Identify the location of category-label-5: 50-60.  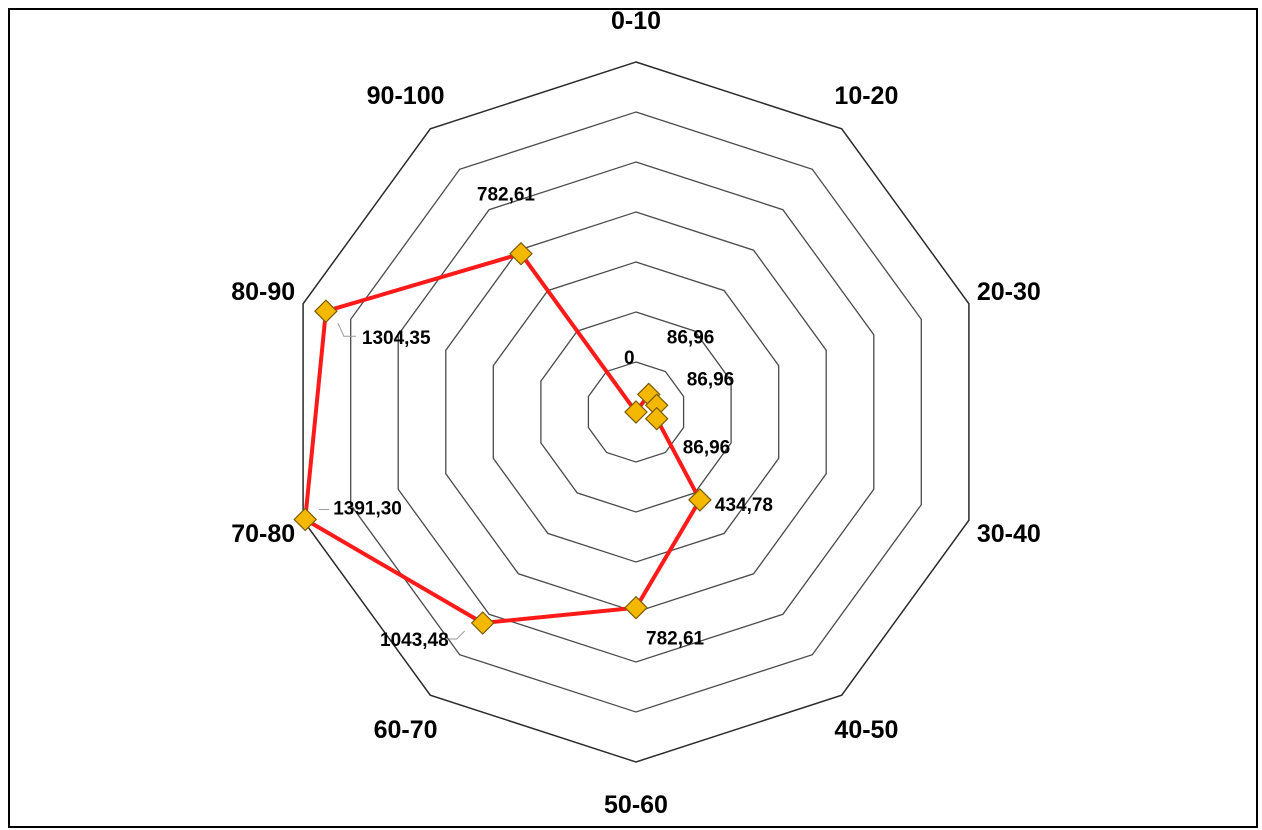
(636, 805).